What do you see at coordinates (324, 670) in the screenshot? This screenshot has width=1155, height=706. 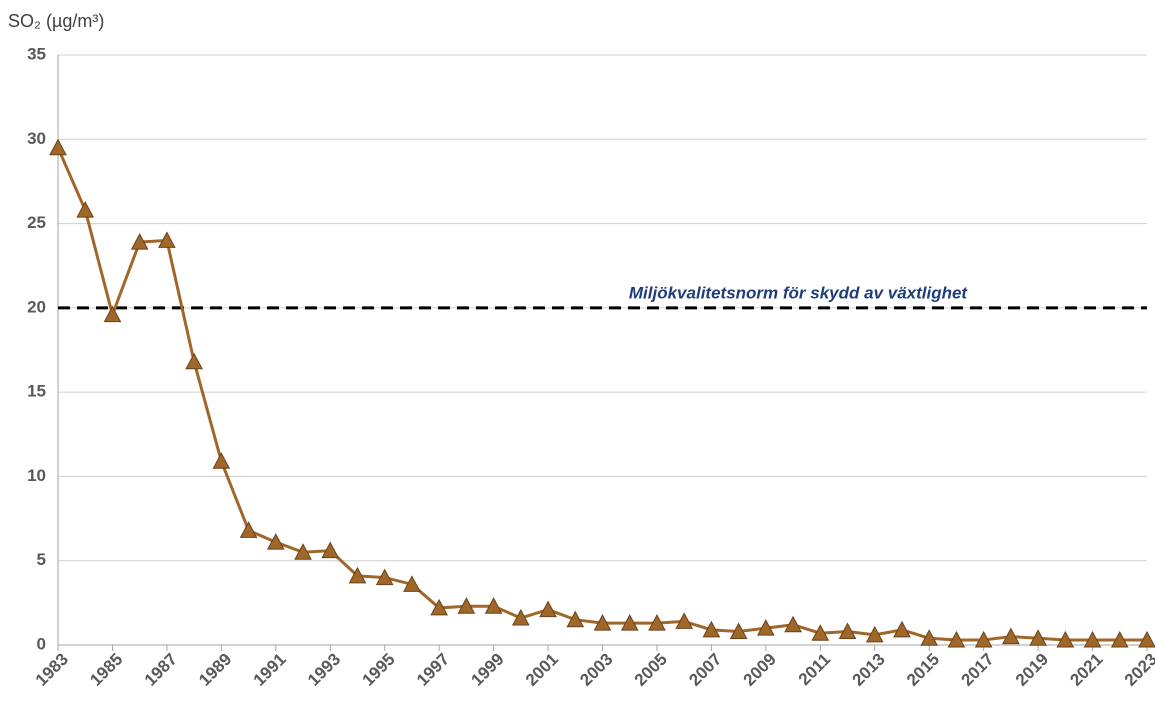 I see `x-tick-label: 1993` at bounding box center [324, 670].